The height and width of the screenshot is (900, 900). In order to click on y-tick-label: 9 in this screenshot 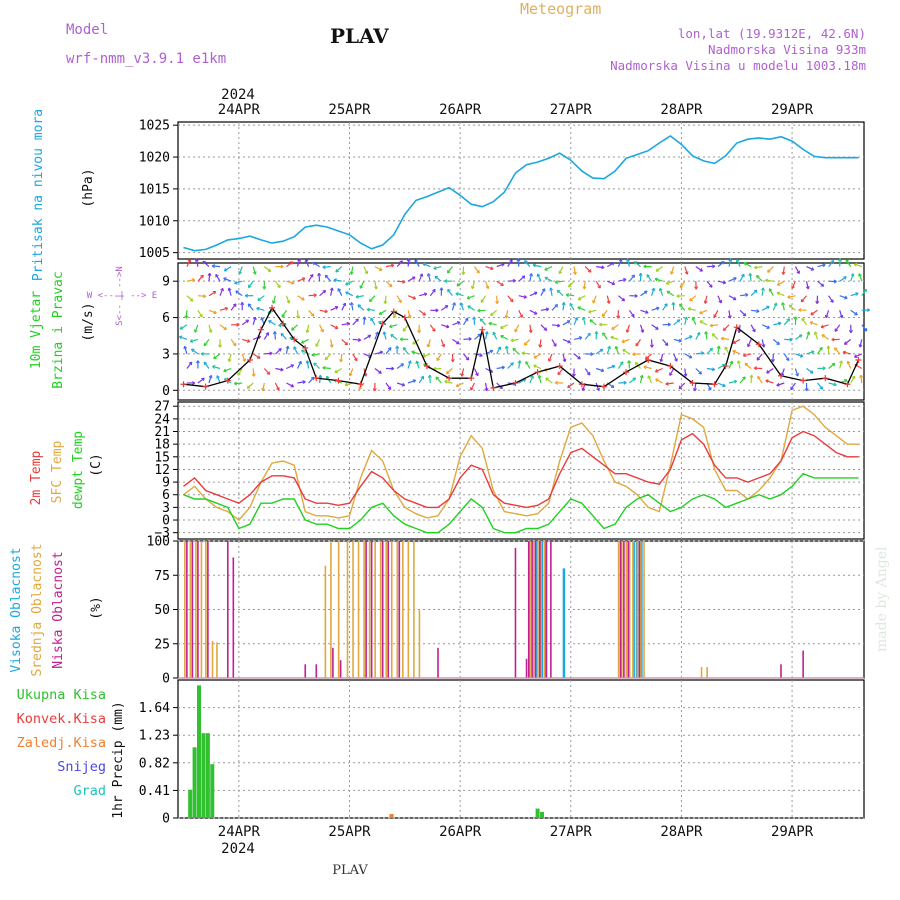, I will do `click(166, 483)`.